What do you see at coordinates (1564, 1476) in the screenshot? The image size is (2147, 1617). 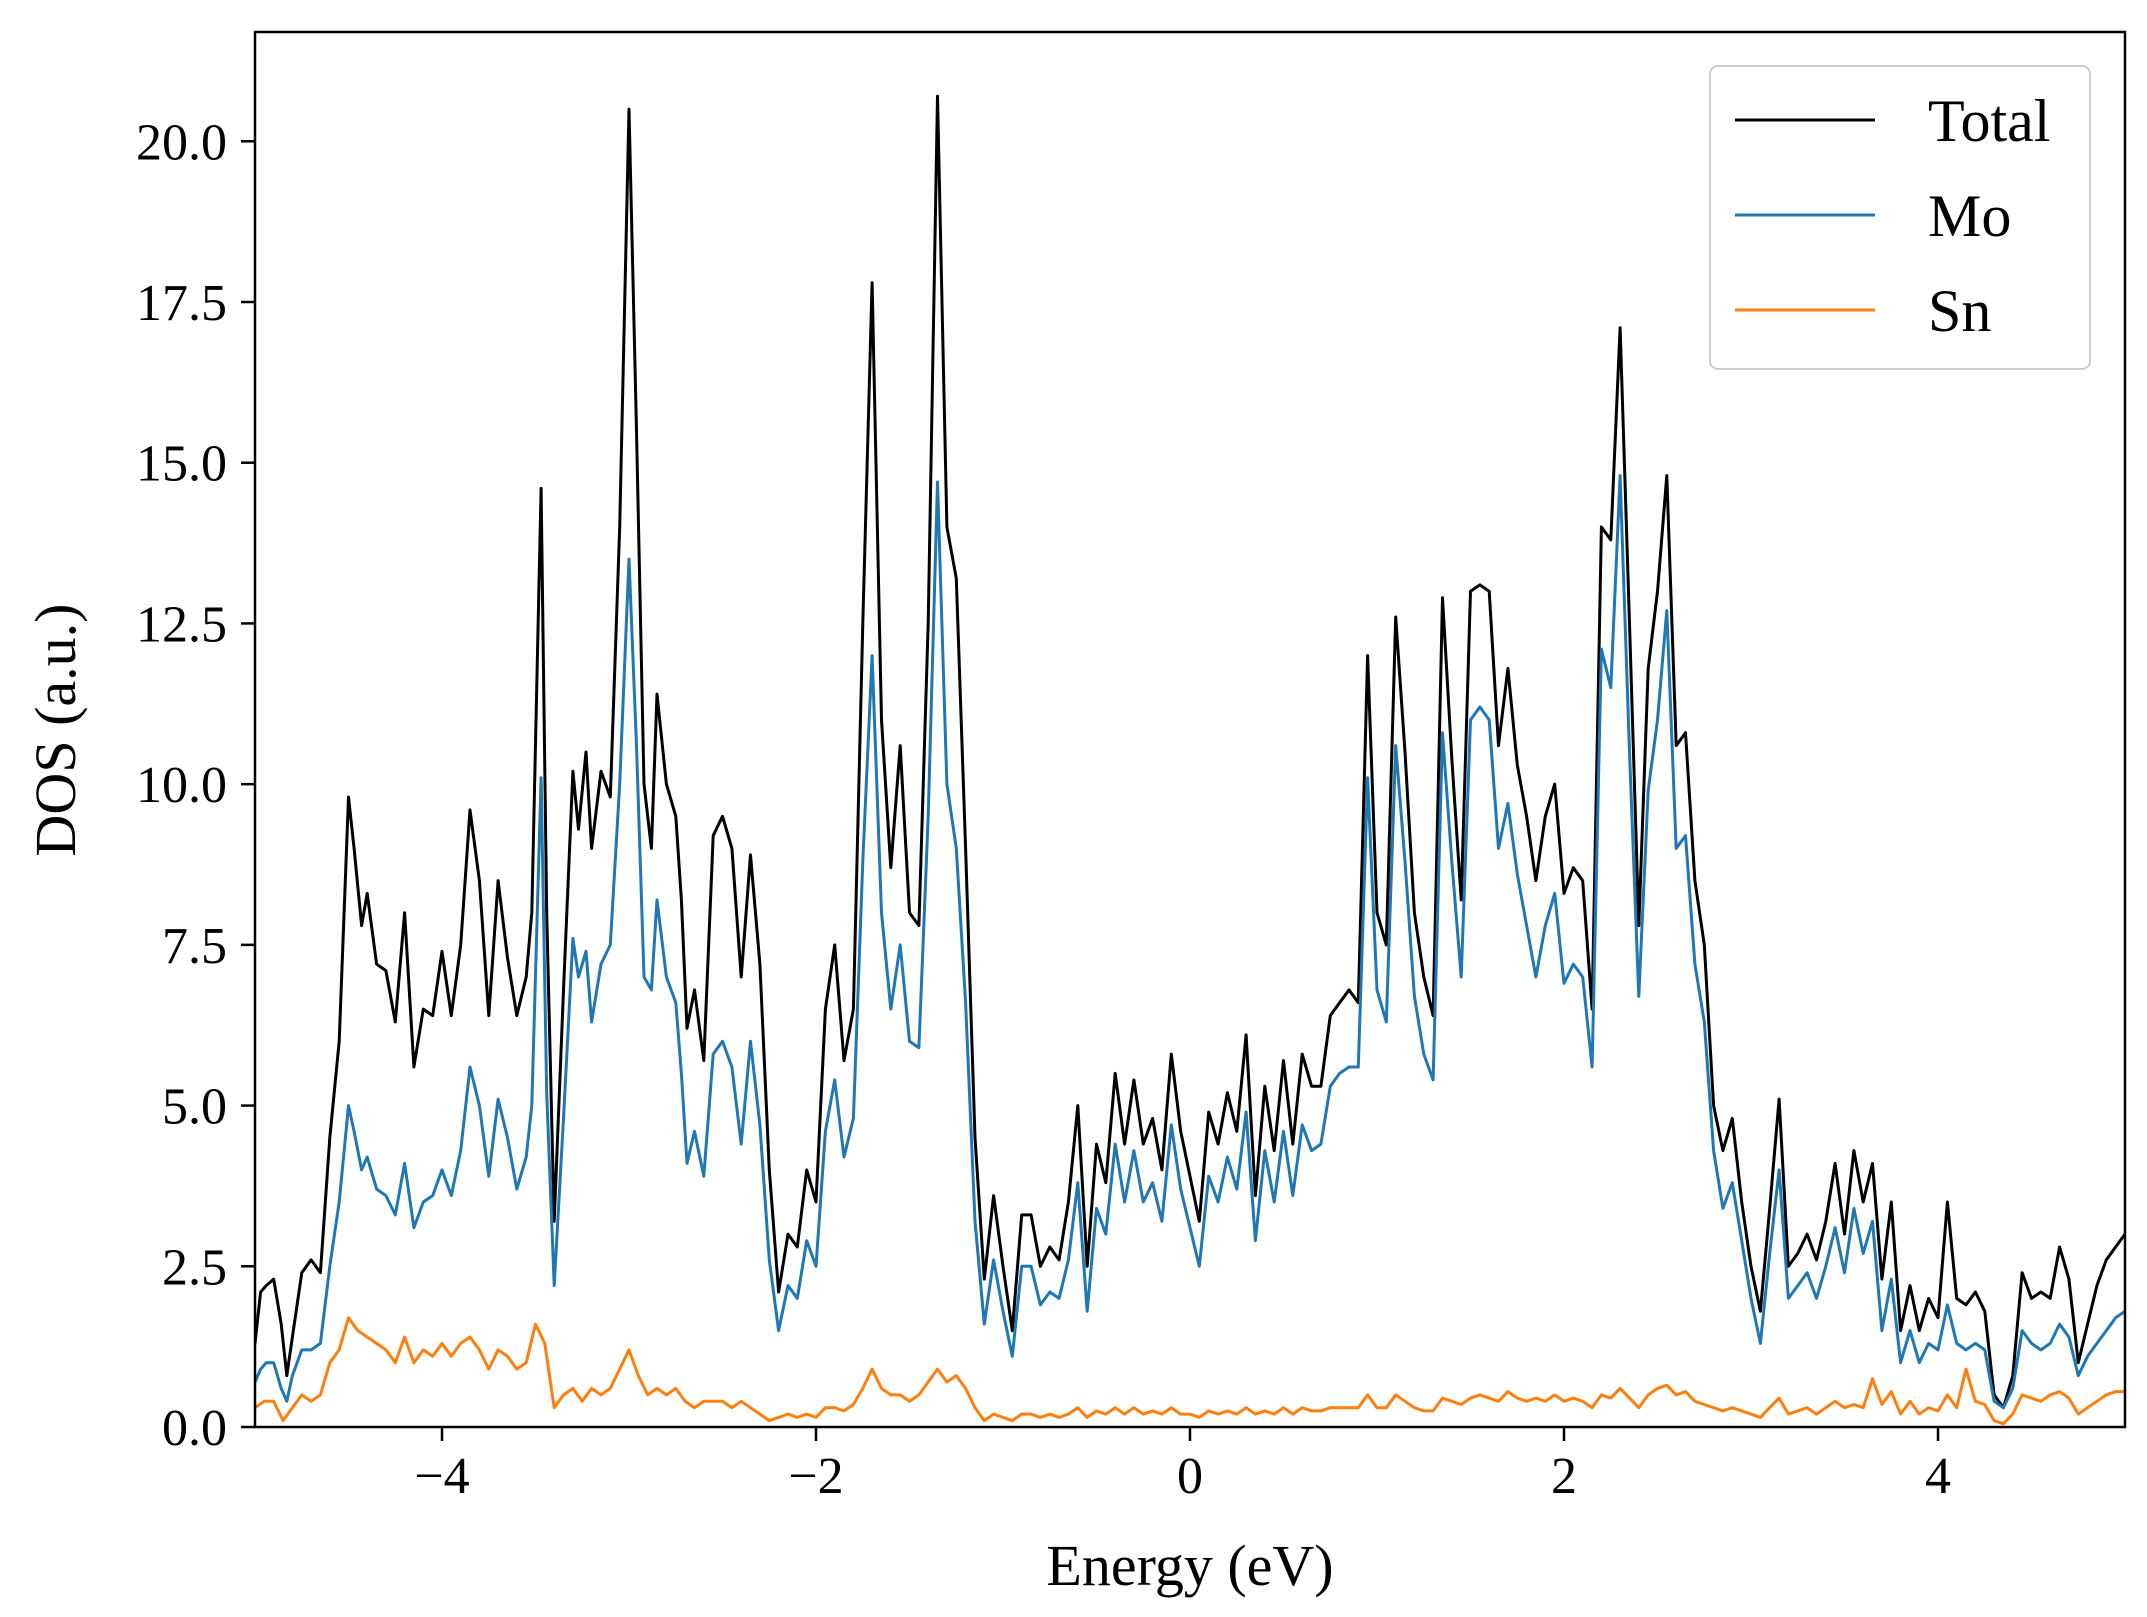 I see `x-tick-label: 2` at bounding box center [1564, 1476].